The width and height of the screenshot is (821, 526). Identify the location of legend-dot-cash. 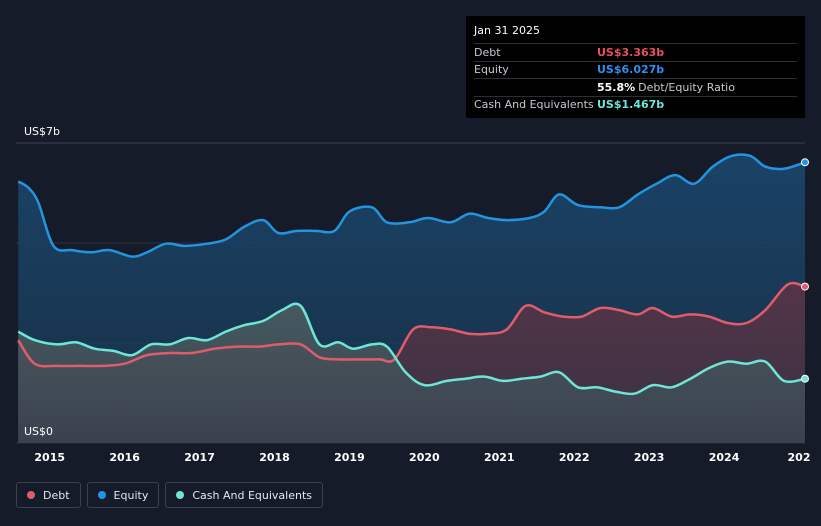
(180, 495).